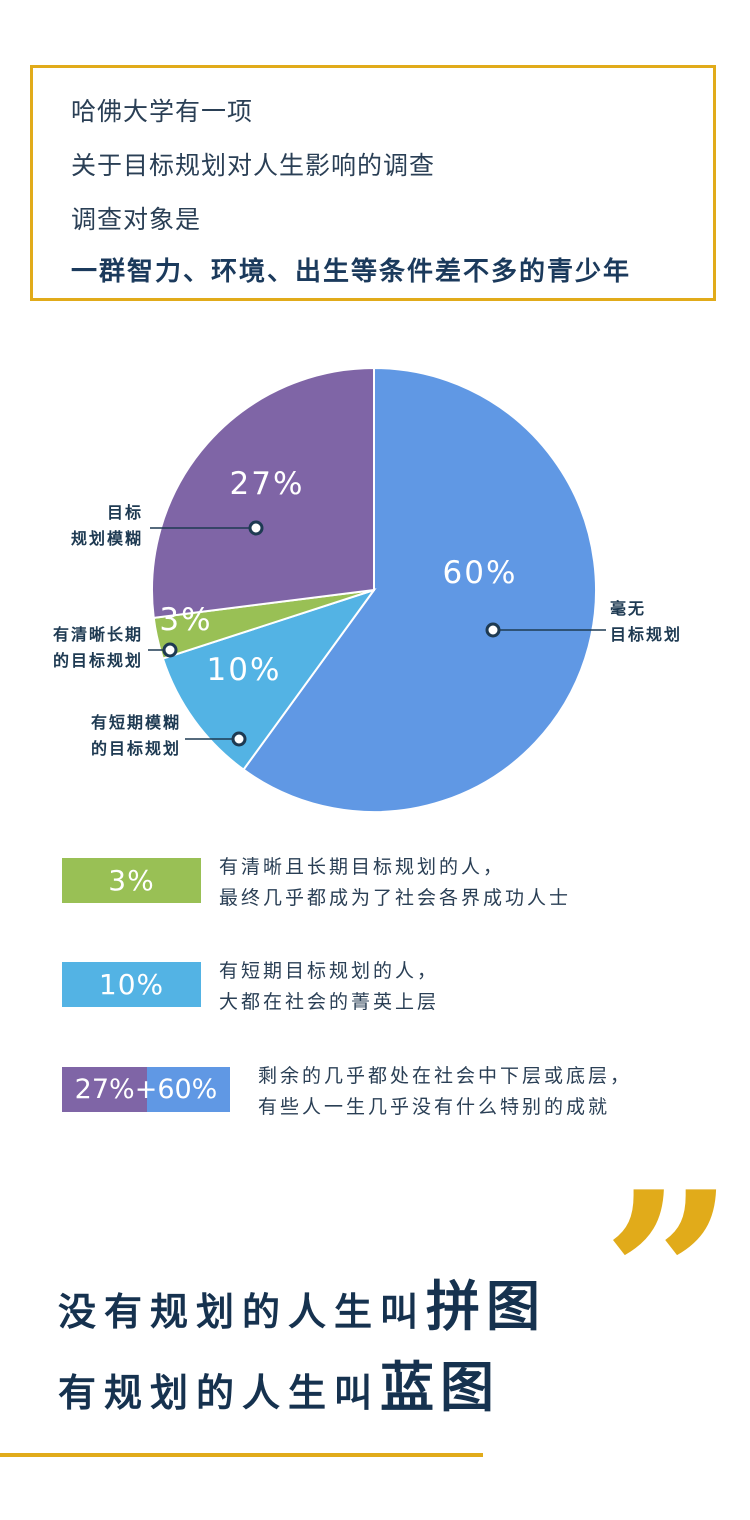 This screenshot has height=1520, width=750. I want to click on legend-swatch-27-60: 27%+60%, so click(146, 1089).